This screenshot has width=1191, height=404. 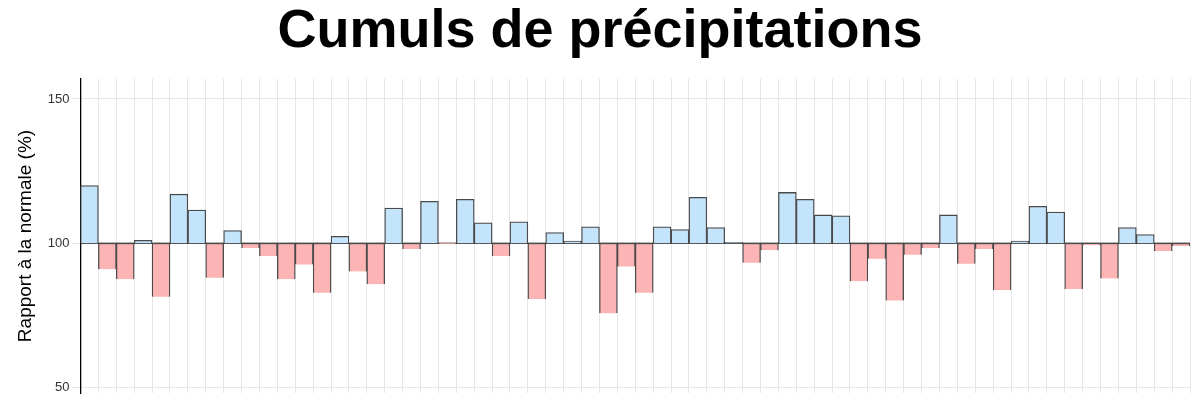 What do you see at coordinates (600, 29) in the screenshot?
I see `chart-title: Cumuls de précipitations` at bounding box center [600, 29].